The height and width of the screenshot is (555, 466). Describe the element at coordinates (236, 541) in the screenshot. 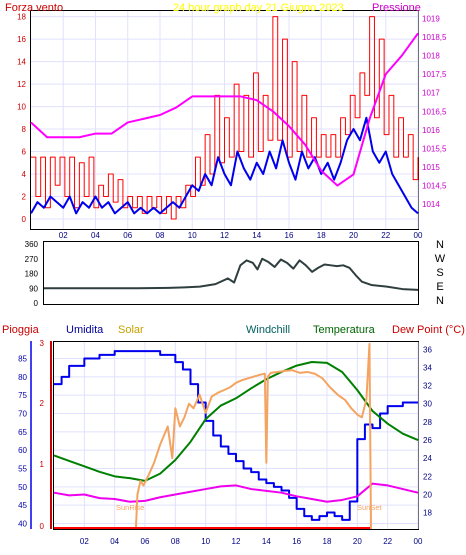

I see `temp-x-tick-label: 12` at that location.